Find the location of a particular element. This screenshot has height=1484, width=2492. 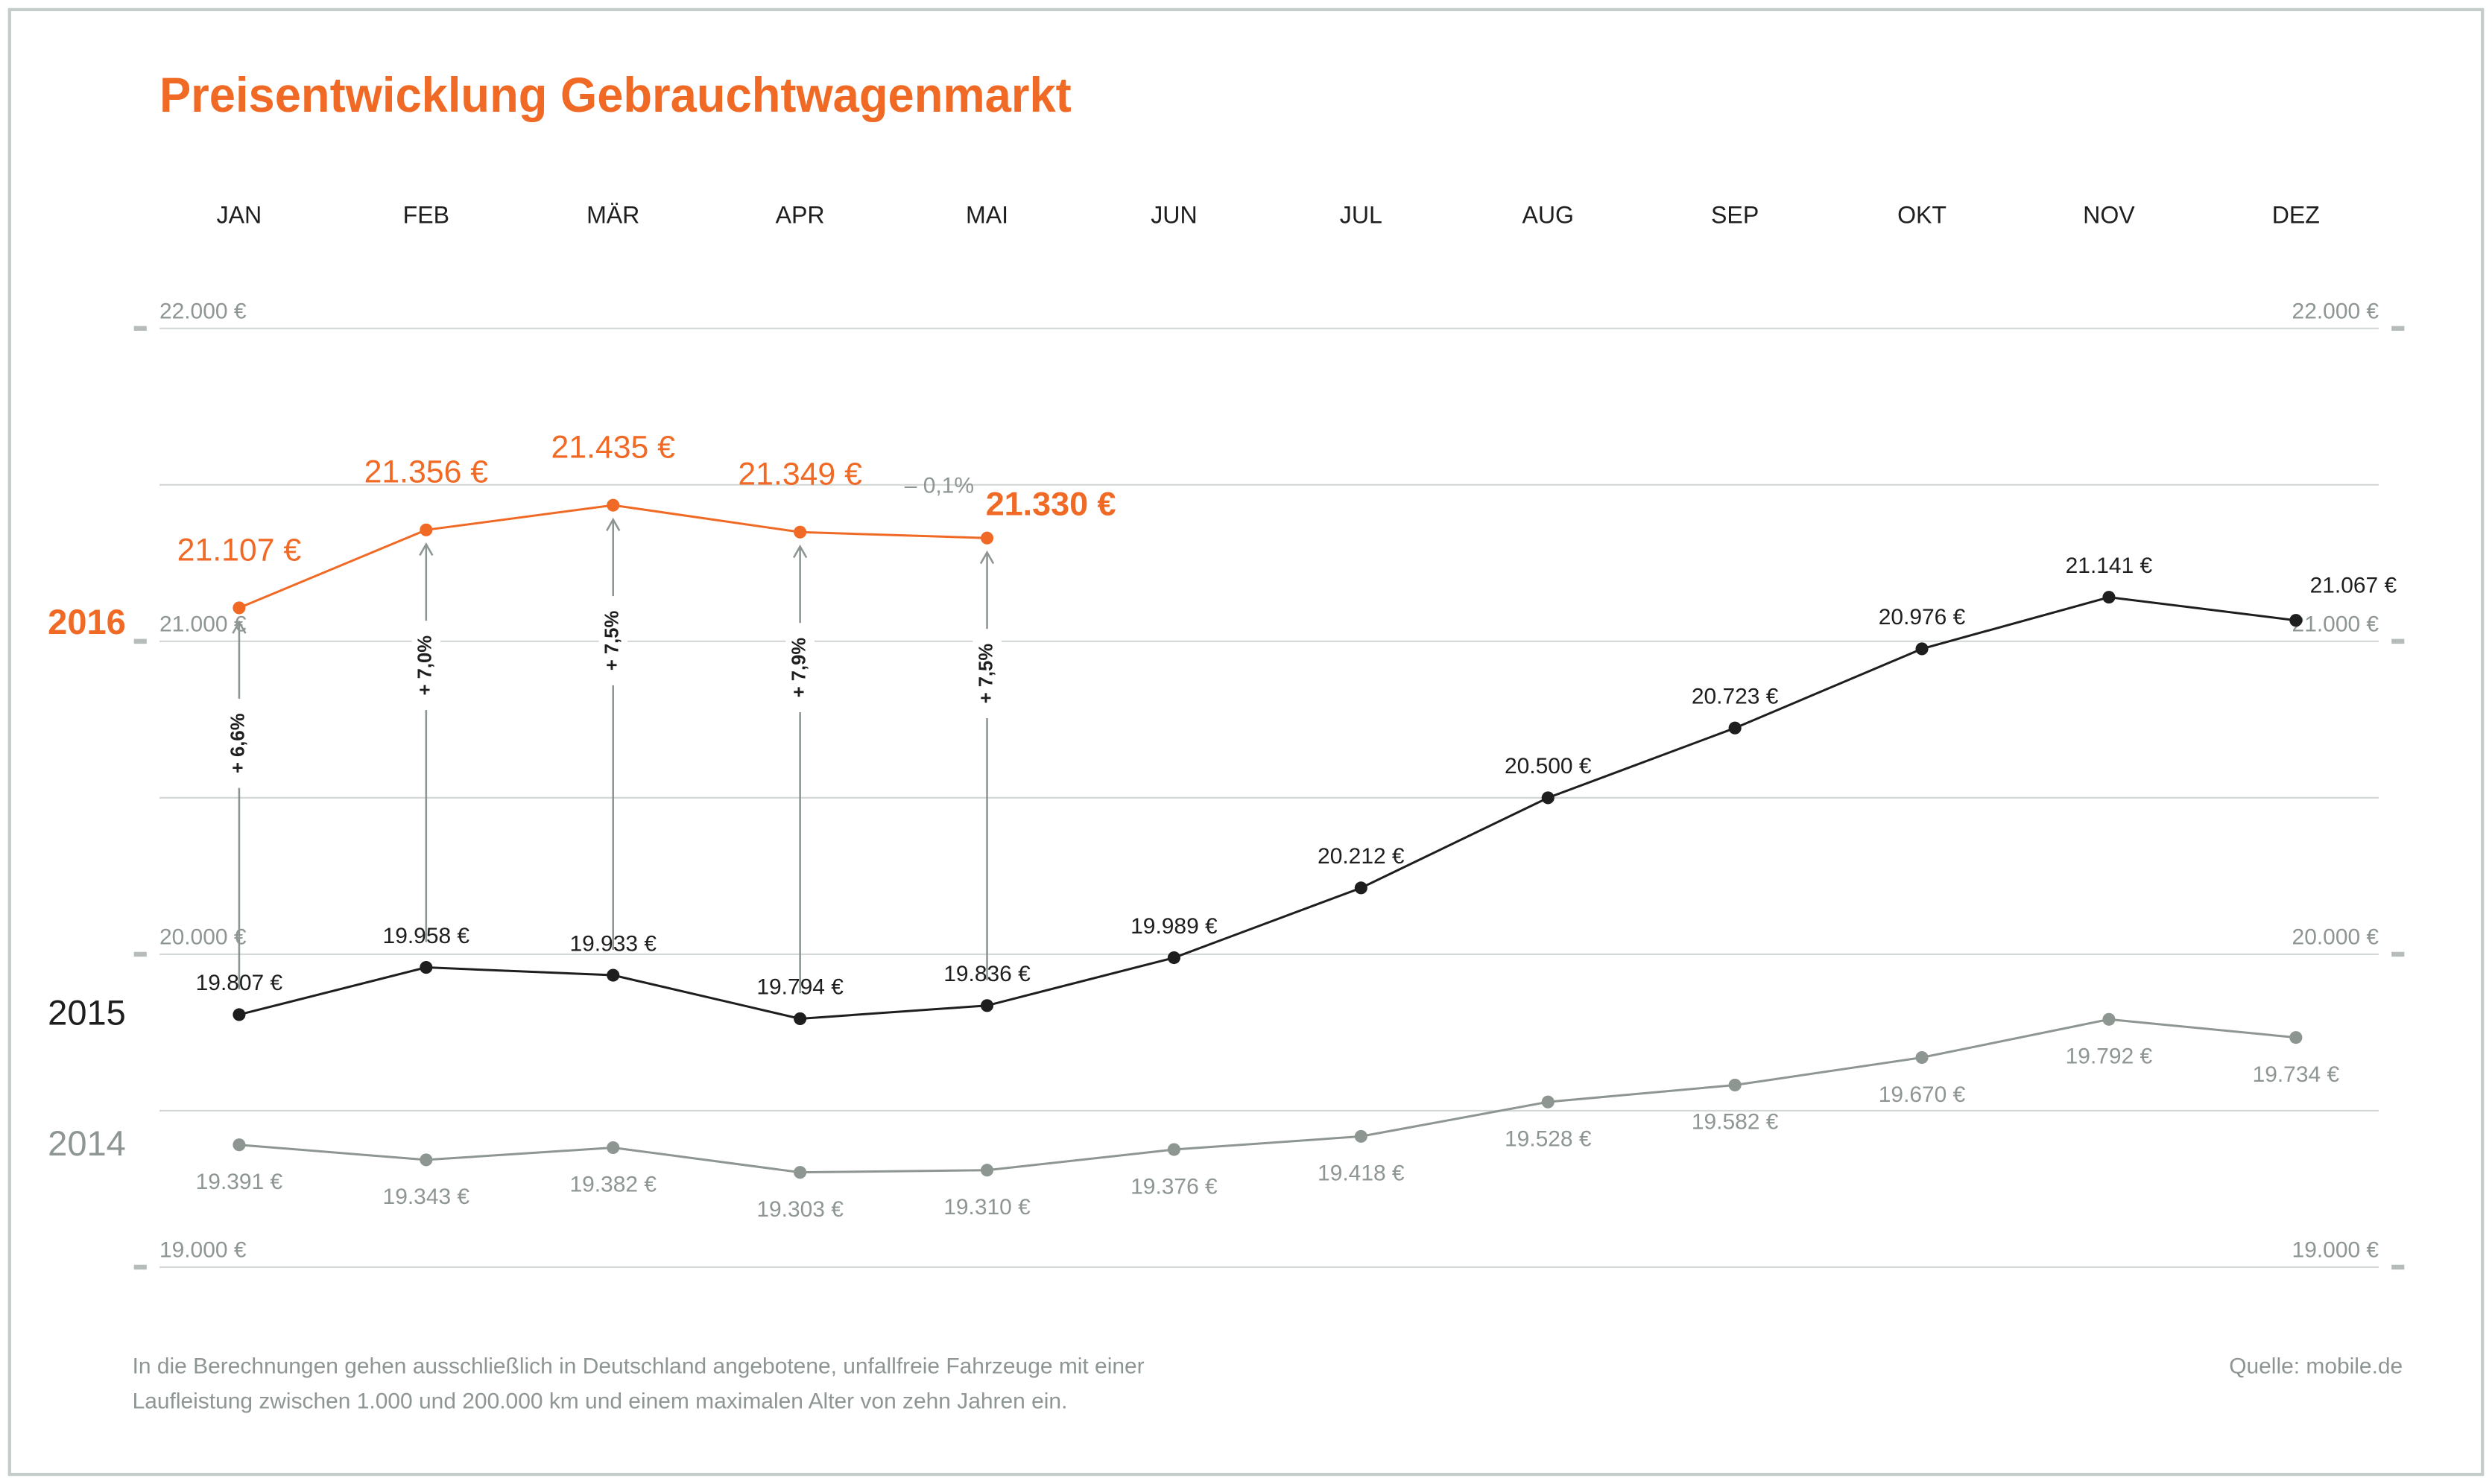

series-line is located at coordinates (1267, 1096).